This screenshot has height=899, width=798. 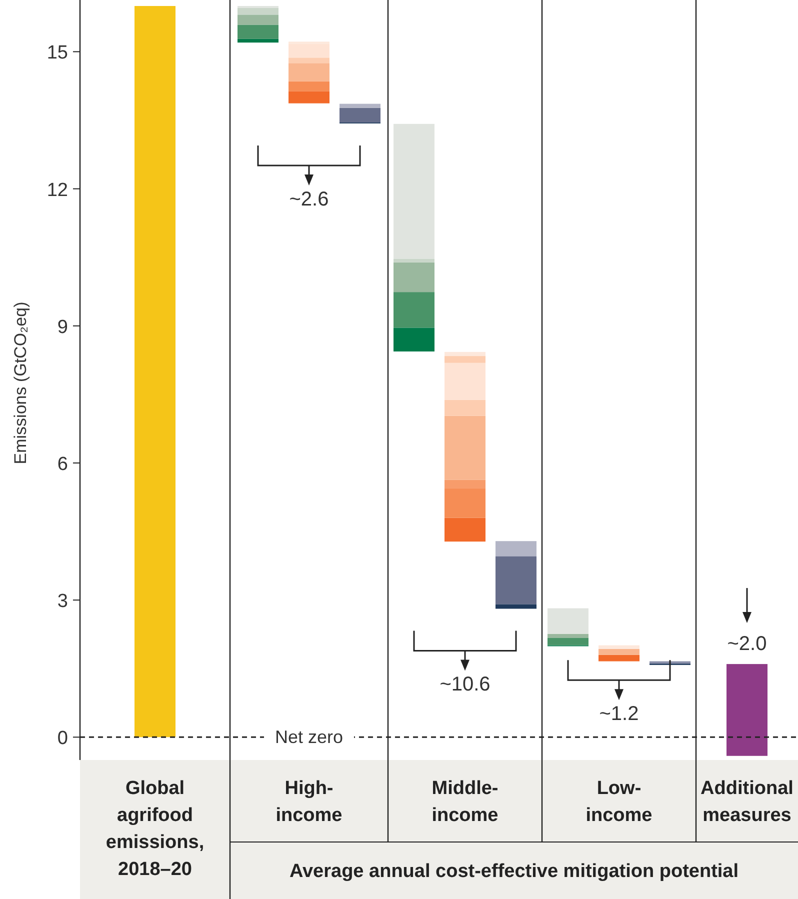 I want to click on y-tick-label: 15, so click(x=57, y=53).